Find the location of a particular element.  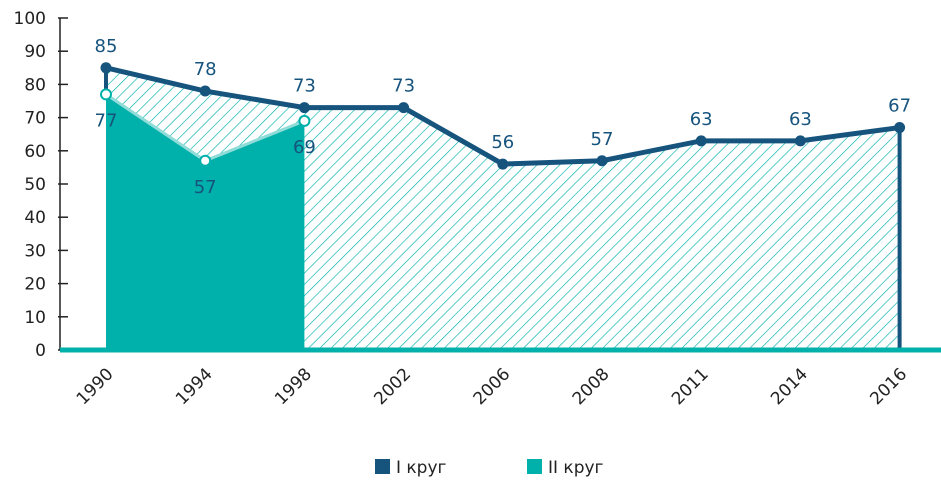

x-tick-label: 2006 is located at coordinates (492, 386).